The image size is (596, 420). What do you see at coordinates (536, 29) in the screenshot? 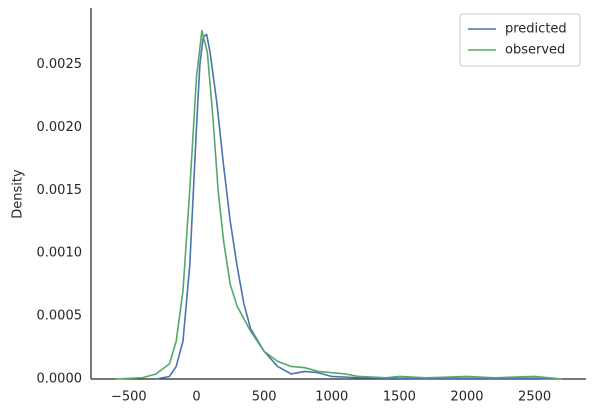
I see `legend-label: predicted` at bounding box center [536, 29].